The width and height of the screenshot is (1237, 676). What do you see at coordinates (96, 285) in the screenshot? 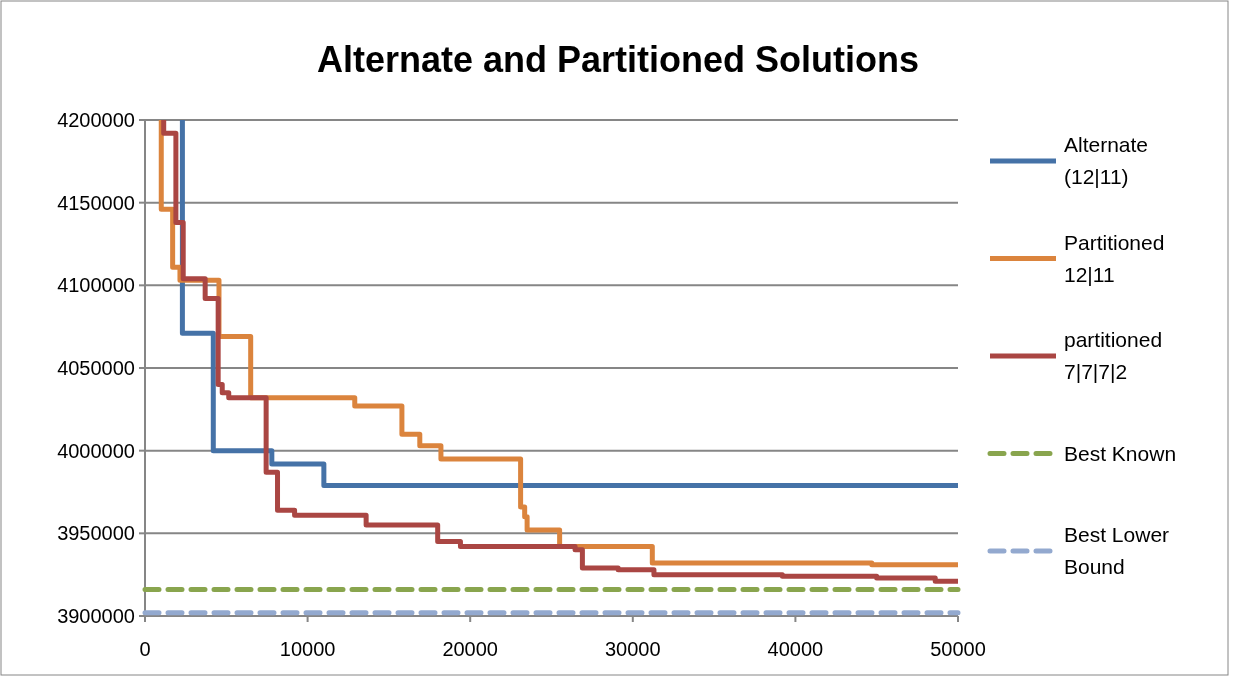
I see `y-tick-label: 4100000` at bounding box center [96, 285].